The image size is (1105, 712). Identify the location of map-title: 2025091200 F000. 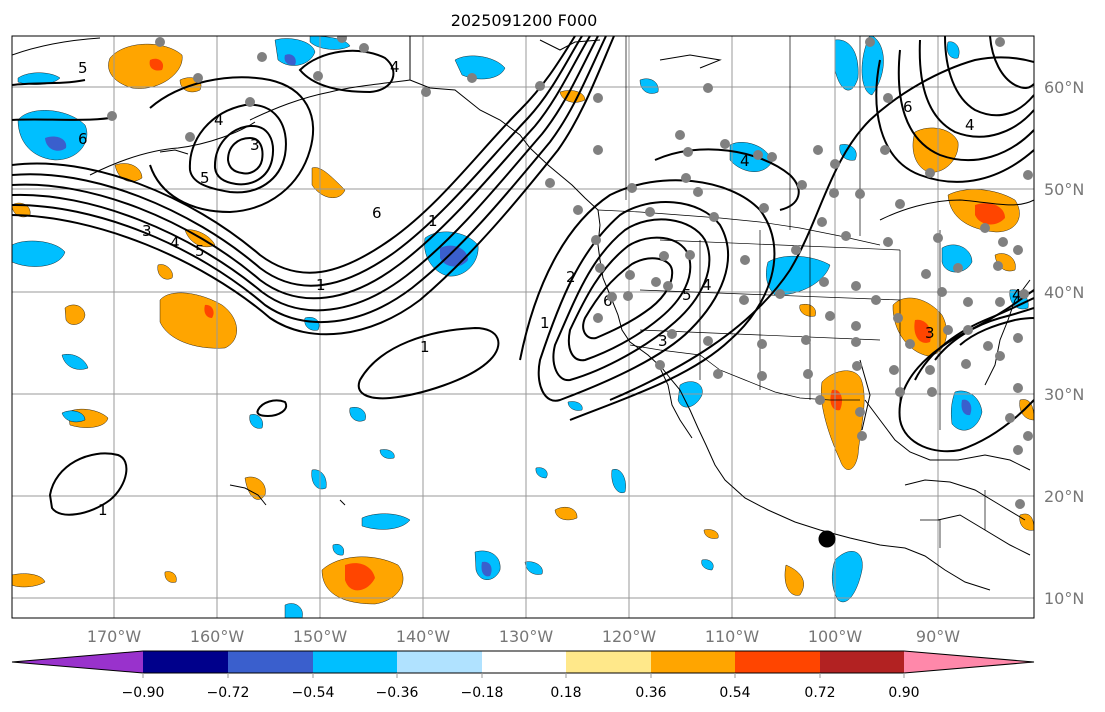
(524, 20).